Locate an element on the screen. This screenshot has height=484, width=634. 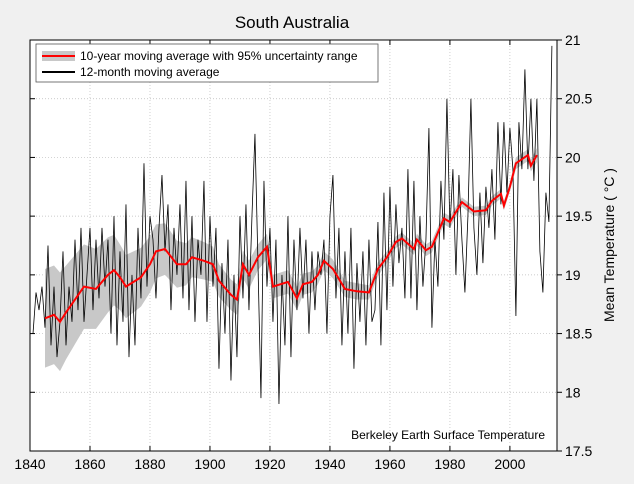
x-tick-label: 1840 is located at coordinates (29, 464).